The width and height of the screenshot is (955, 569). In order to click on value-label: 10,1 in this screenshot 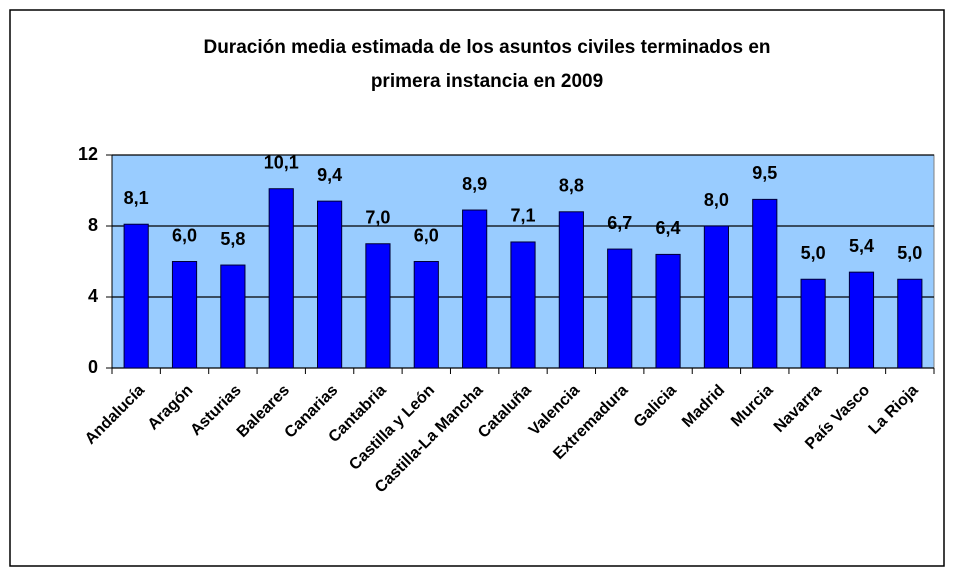, I will do `click(281, 162)`.